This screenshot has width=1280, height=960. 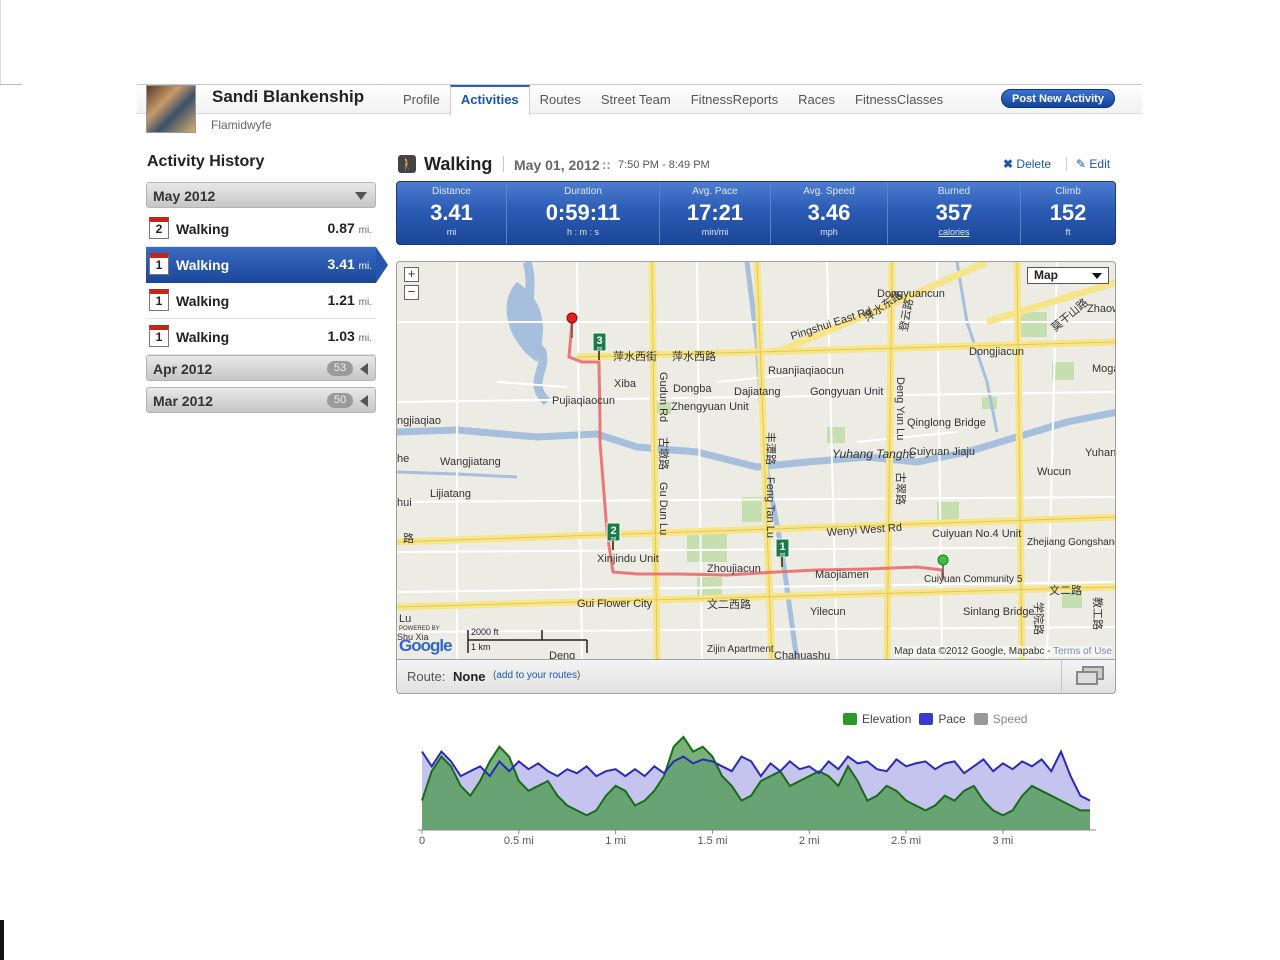 I want to click on svg-text: mi, so click(x=782, y=555).